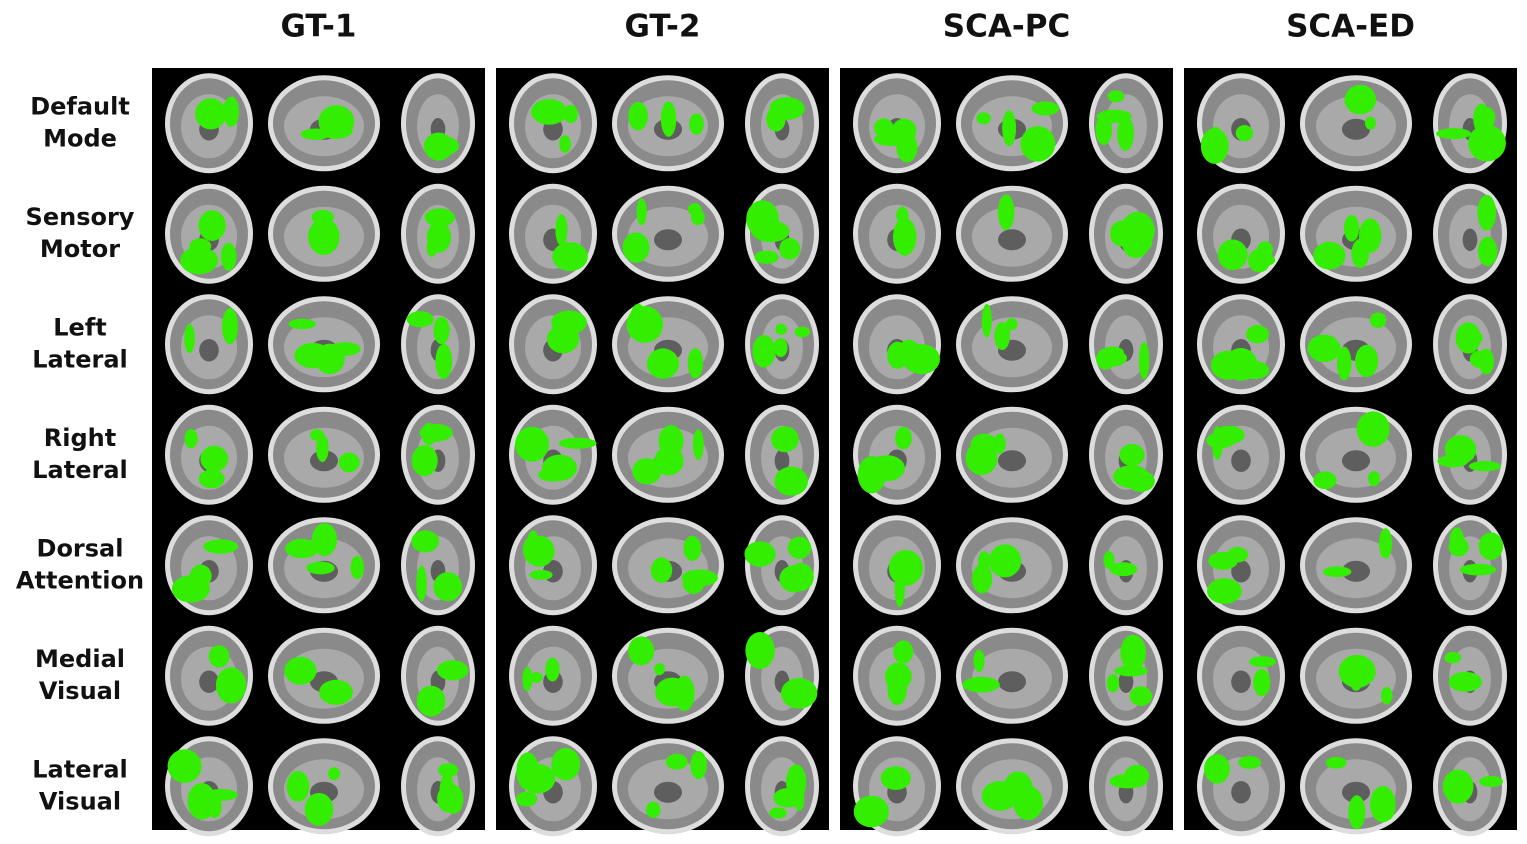  Describe the element at coordinates (80, 249) in the screenshot. I see `row-label: Motor` at that location.